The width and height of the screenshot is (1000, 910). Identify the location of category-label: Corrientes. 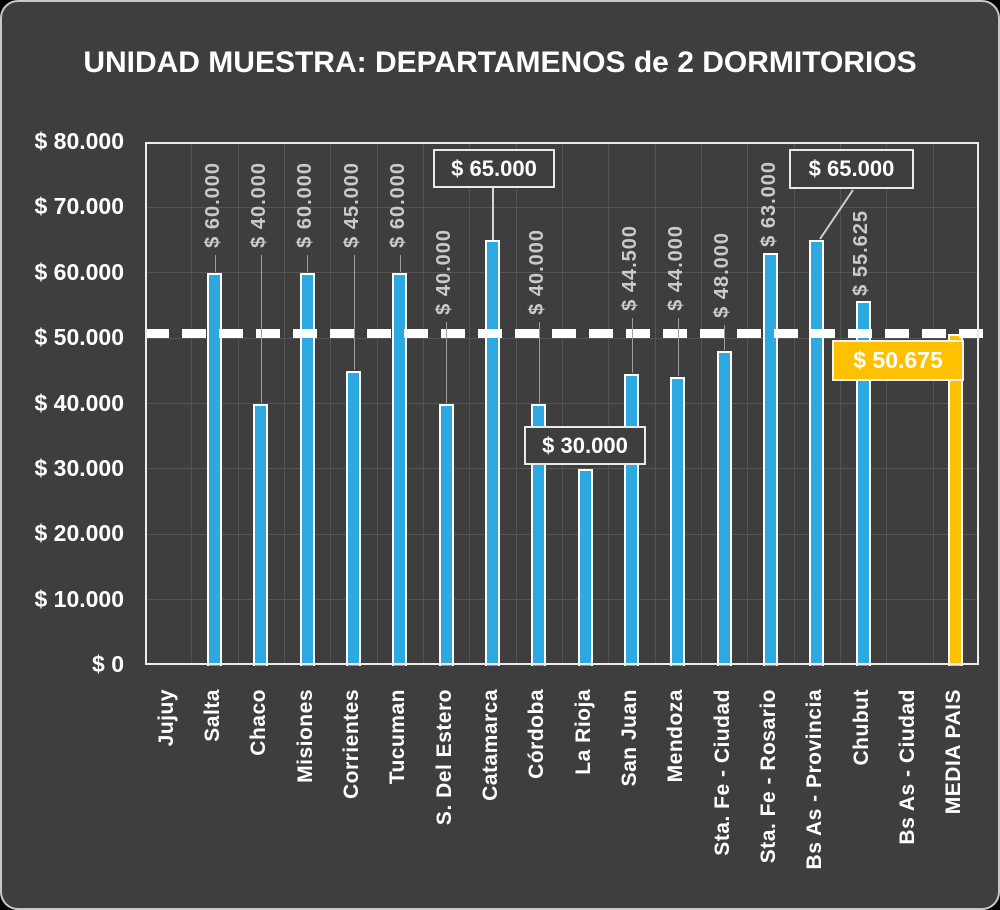
(351, 744).